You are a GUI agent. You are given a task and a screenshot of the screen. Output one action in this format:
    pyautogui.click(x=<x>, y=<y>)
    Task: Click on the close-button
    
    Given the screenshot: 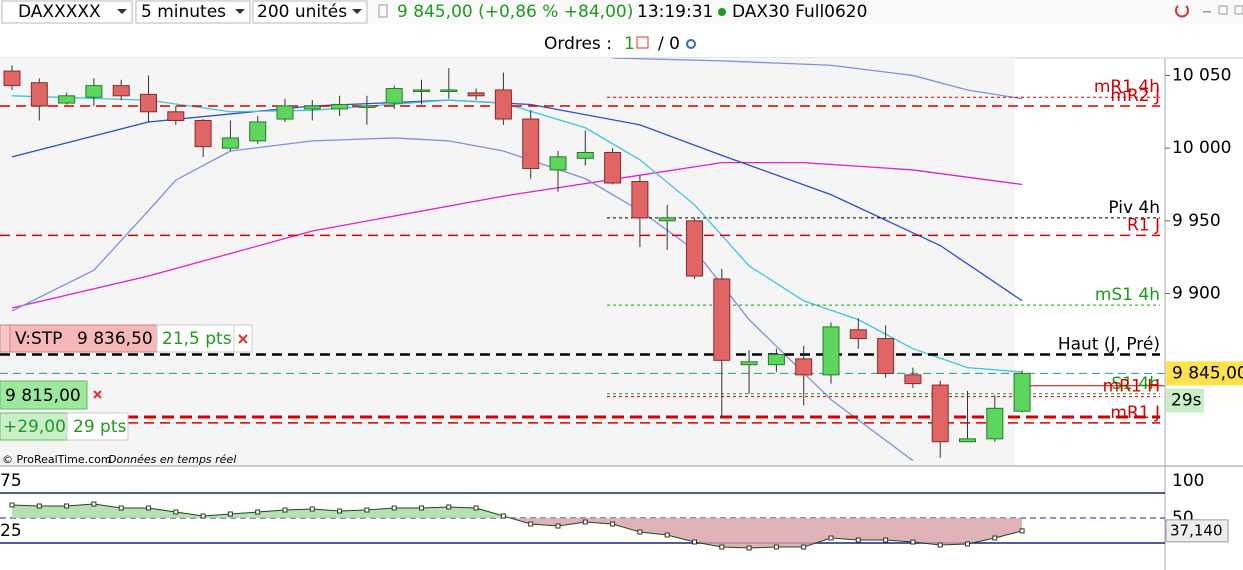 What is the action you would take?
    pyautogui.click(x=1238, y=10)
    